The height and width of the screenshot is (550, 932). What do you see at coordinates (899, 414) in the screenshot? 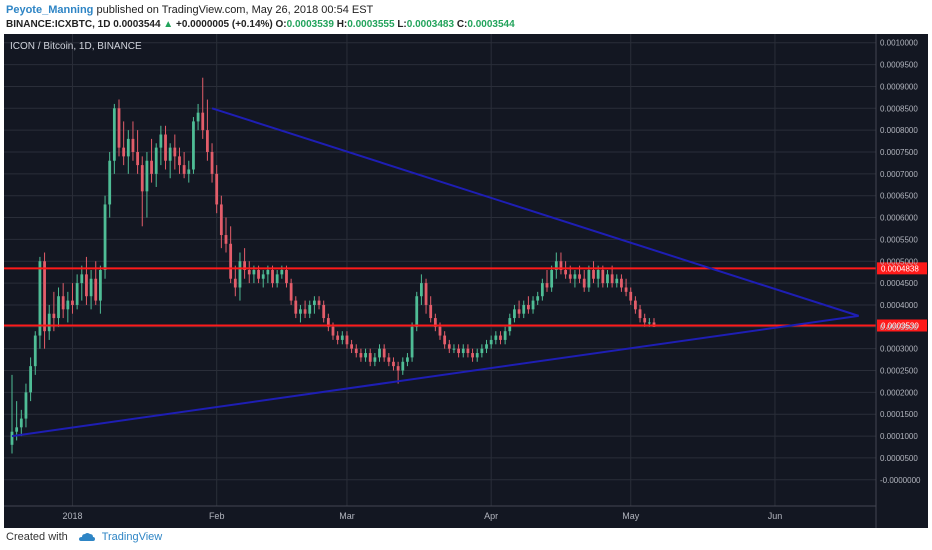
I see `y-tick-label: 0.0001500` at bounding box center [899, 414].